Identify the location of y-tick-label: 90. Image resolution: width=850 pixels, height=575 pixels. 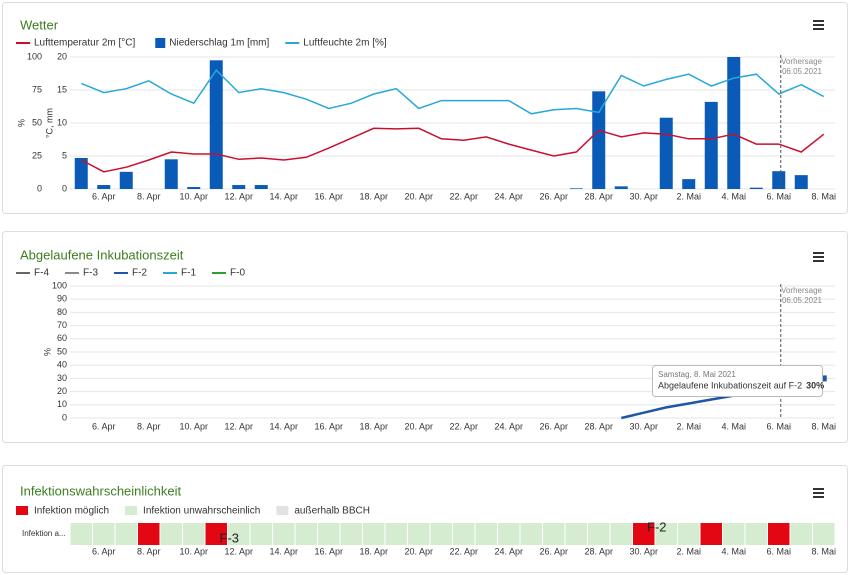
(62, 299).